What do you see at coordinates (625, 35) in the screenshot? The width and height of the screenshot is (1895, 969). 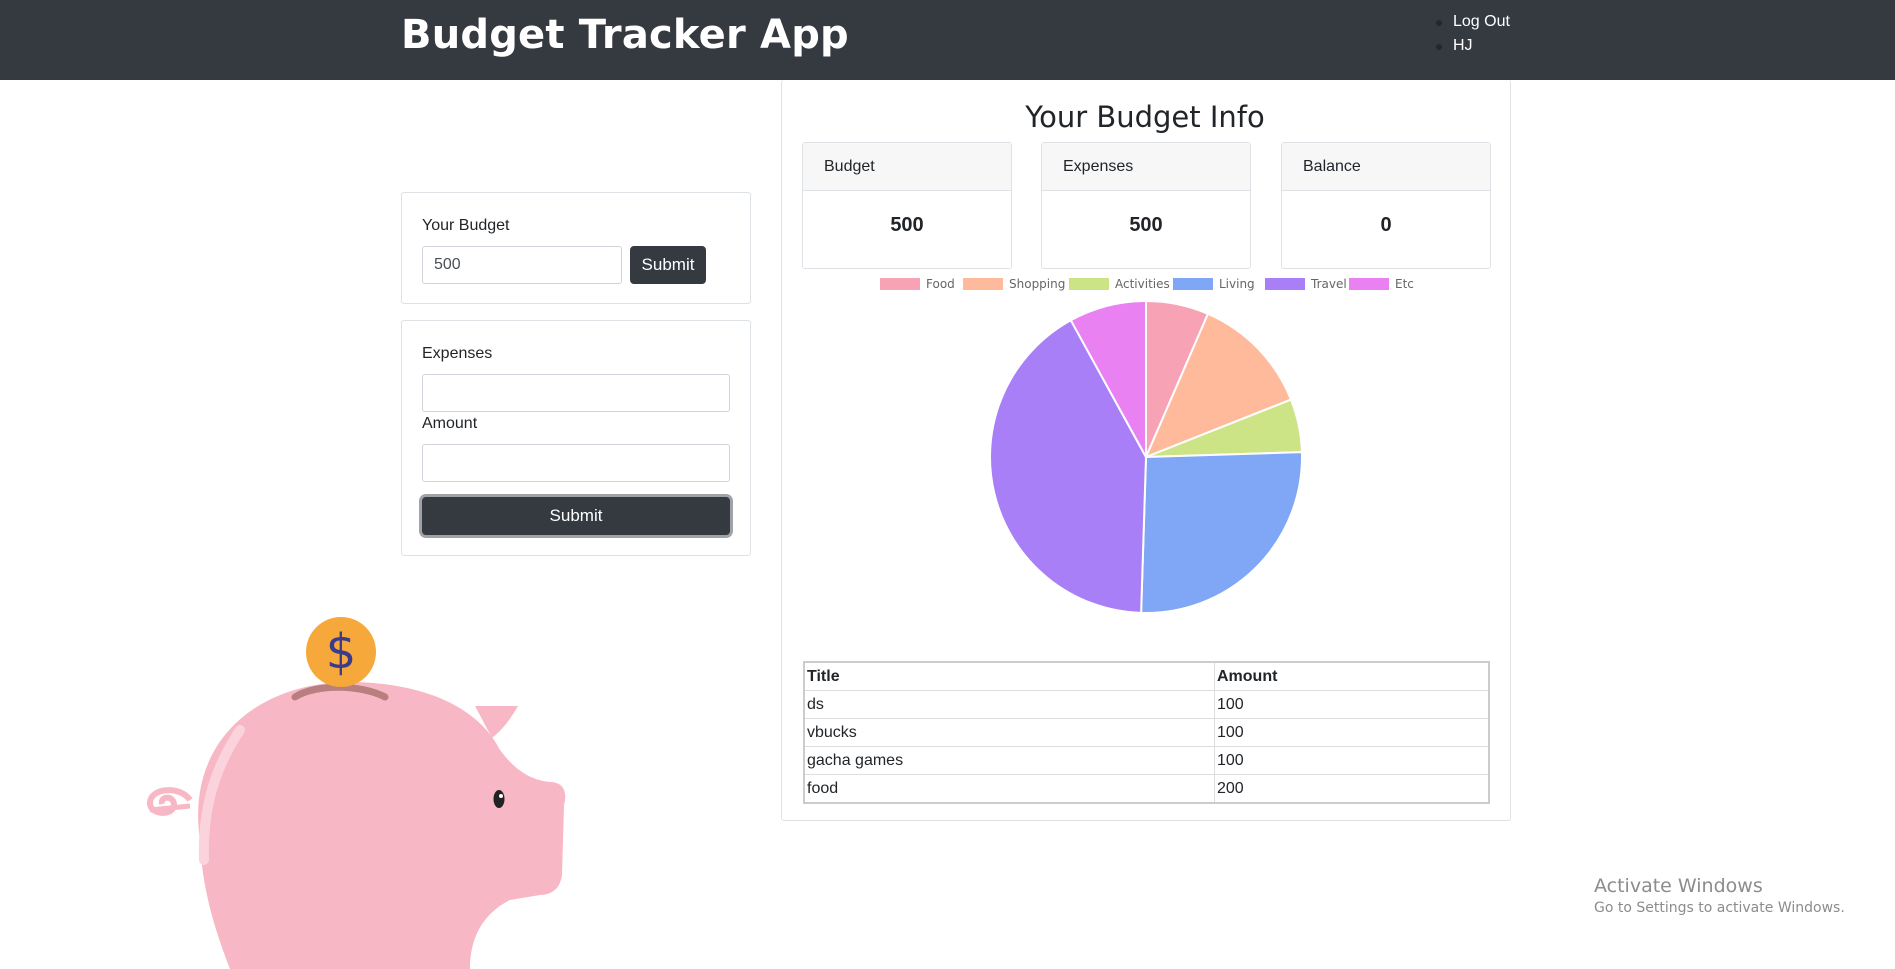 I see `app-title: Budget Tracker App` at bounding box center [625, 35].